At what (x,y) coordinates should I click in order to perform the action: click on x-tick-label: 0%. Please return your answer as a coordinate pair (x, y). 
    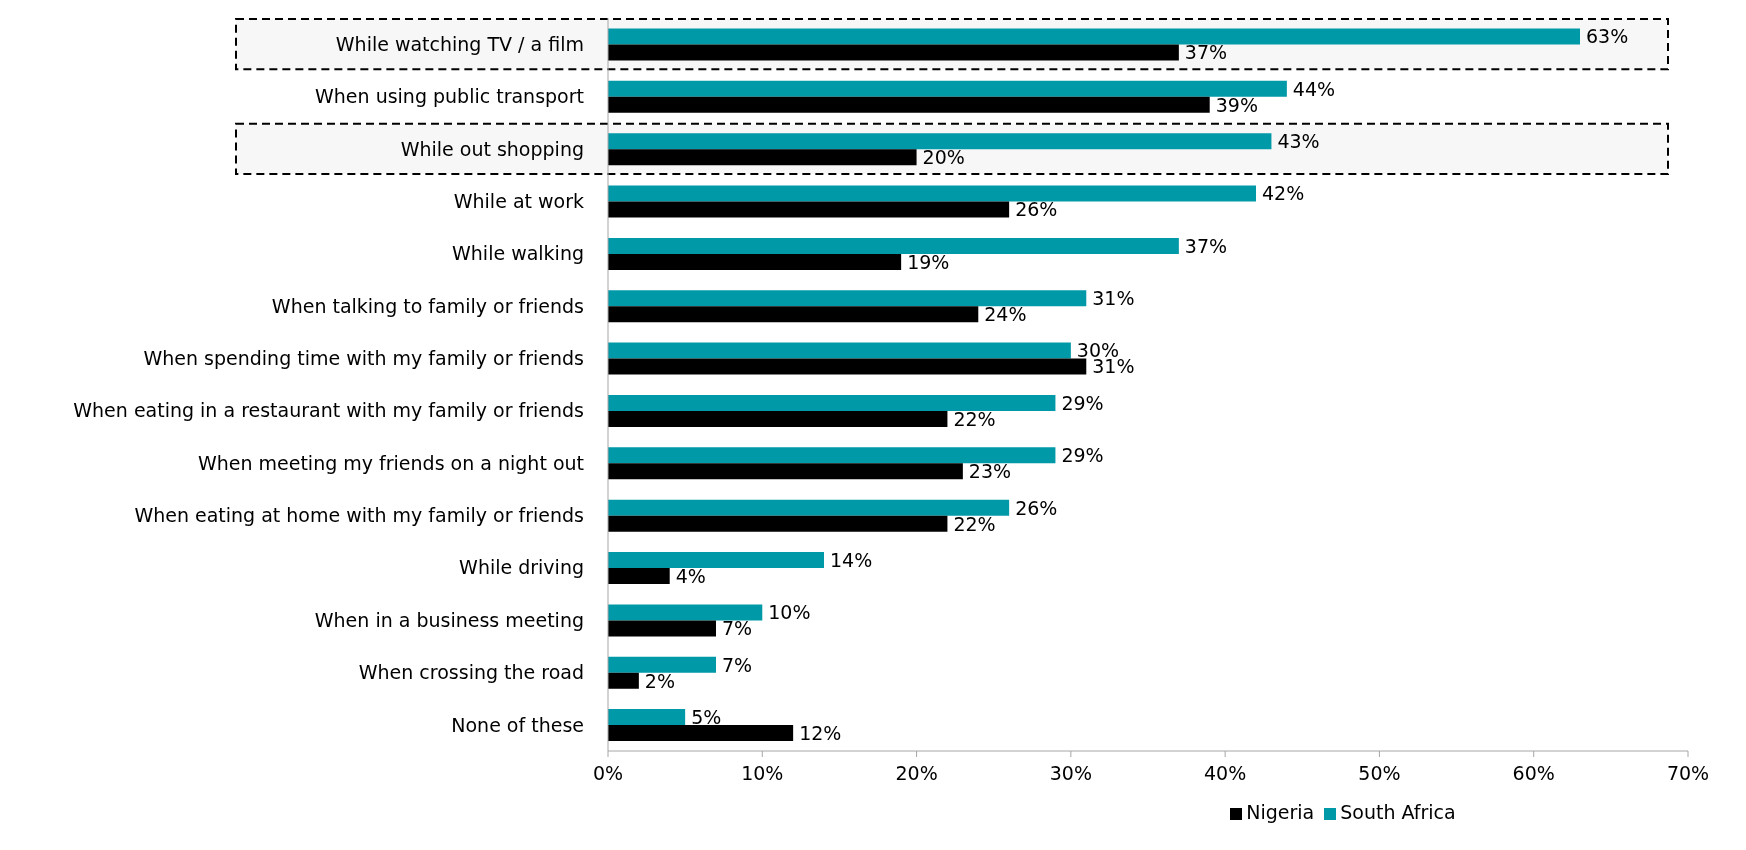
    Looking at the image, I should click on (608, 773).